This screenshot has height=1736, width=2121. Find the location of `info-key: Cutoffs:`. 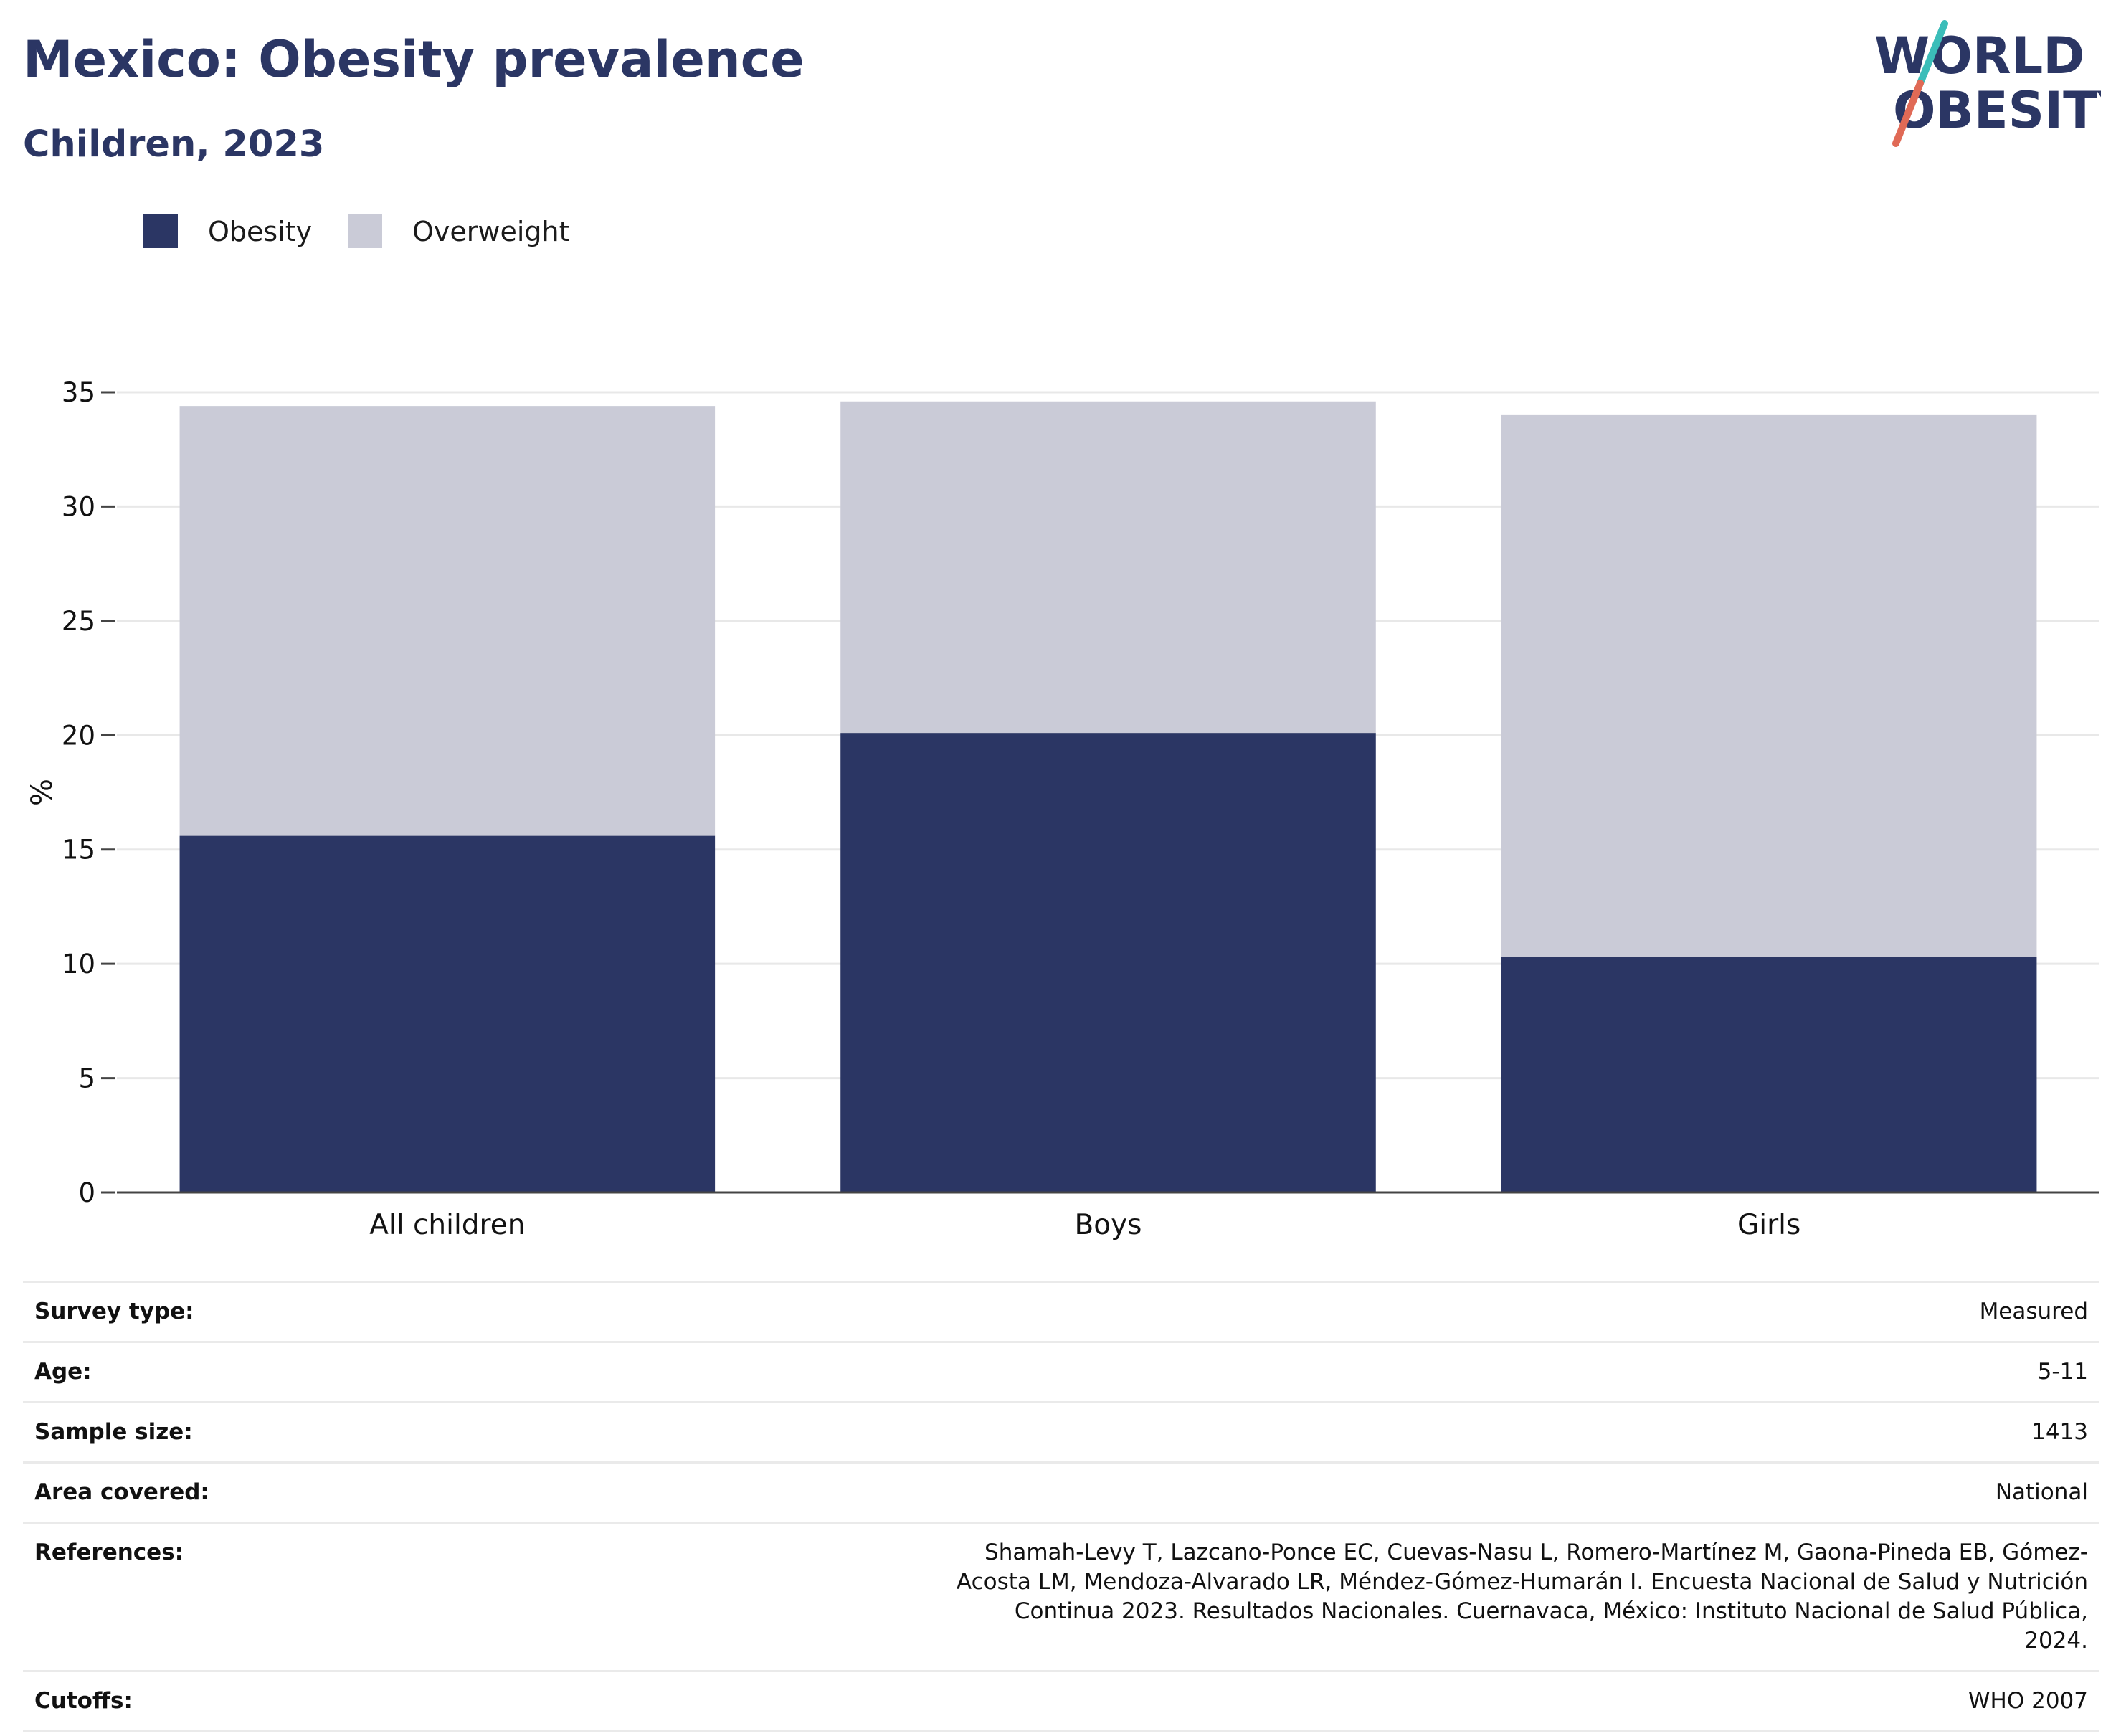

info-key: Cutoffs: is located at coordinates (235, 1701).